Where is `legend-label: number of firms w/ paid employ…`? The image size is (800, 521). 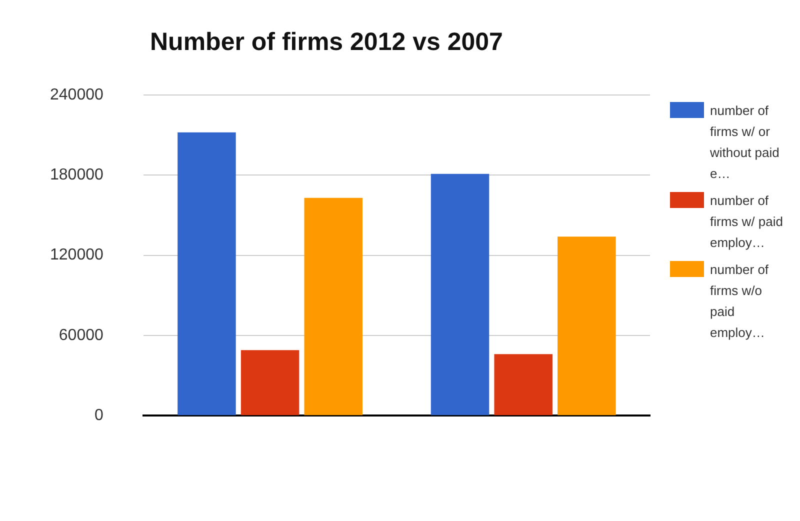
legend-label: number of firms w/ paid employ… is located at coordinates (747, 222).